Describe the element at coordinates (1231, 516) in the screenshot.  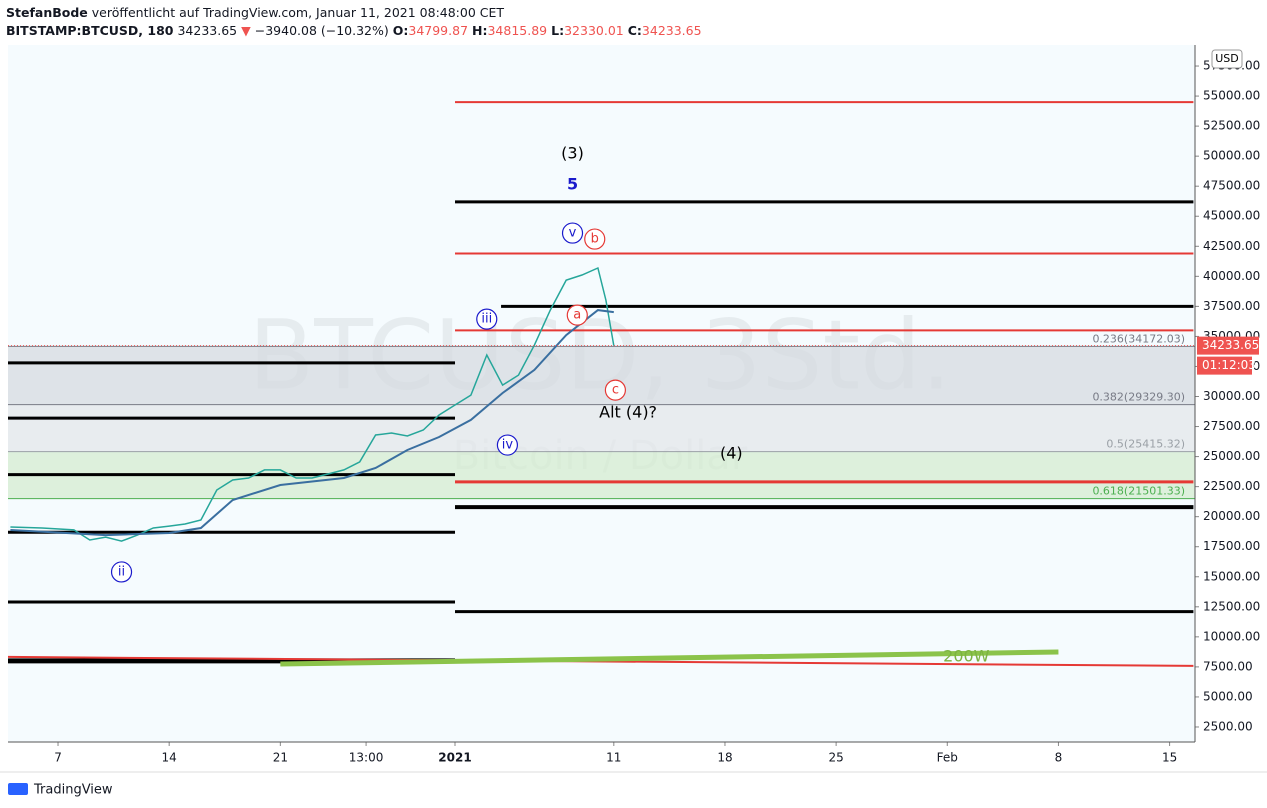
I see `y-tick-label: 20000.00` at that location.